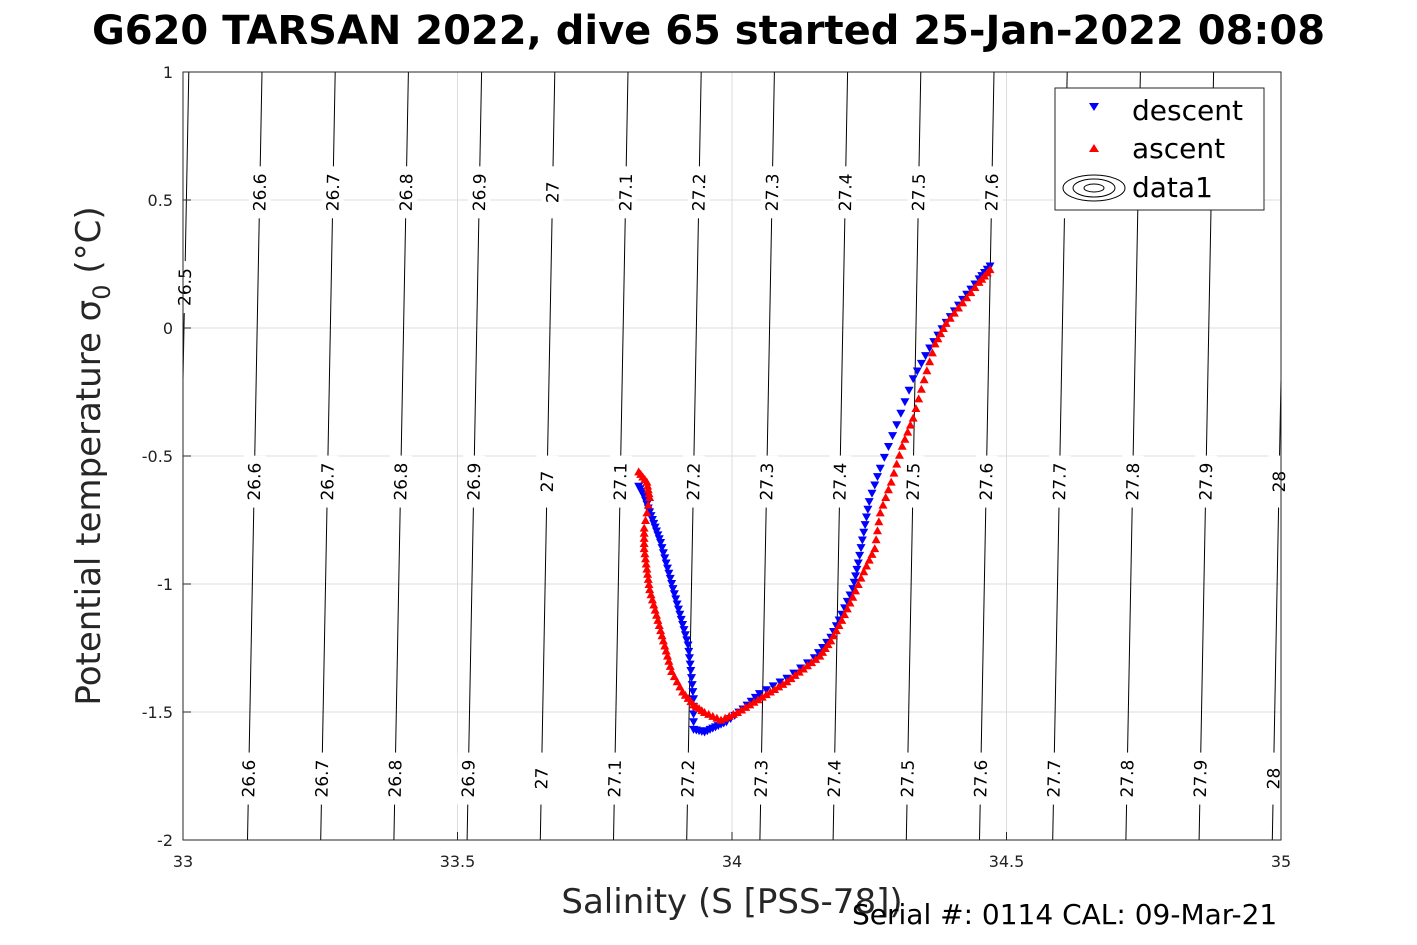 The image size is (1417, 945). Describe the element at coordinates (908, 778) in the screenshot. I see `contour-label: 27.5` at that location.